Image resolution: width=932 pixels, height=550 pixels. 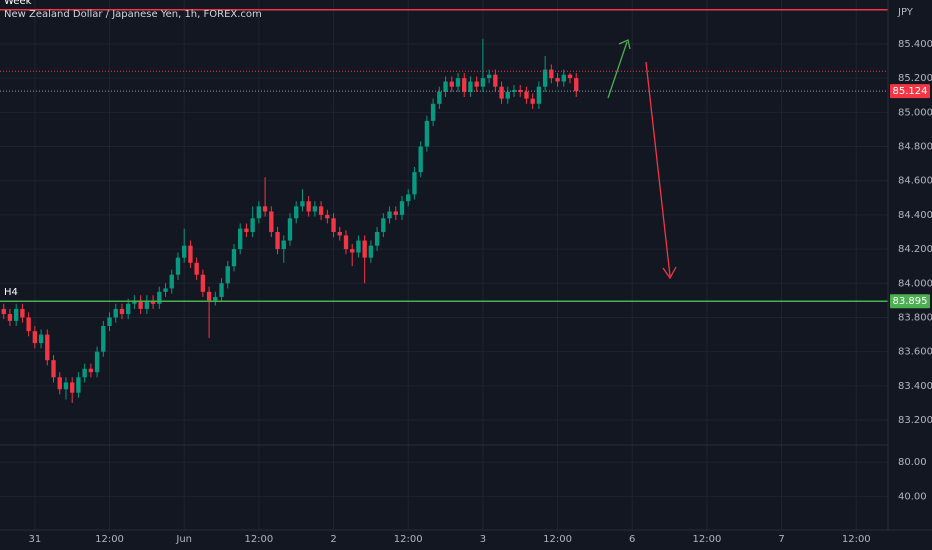 I want to click on y-tick-label: 83.200, so click(x=915, y=420).